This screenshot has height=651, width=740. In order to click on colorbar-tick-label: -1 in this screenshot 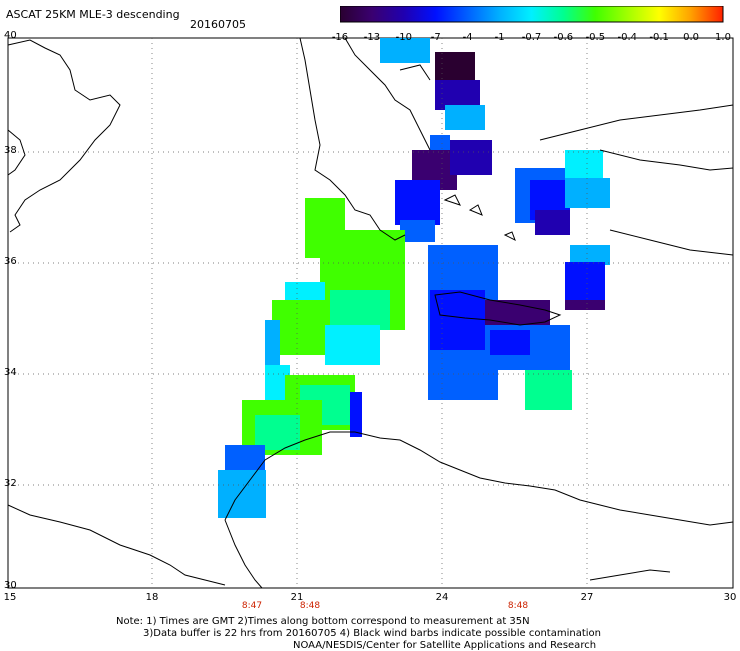, I will do `click(499, 37)`.